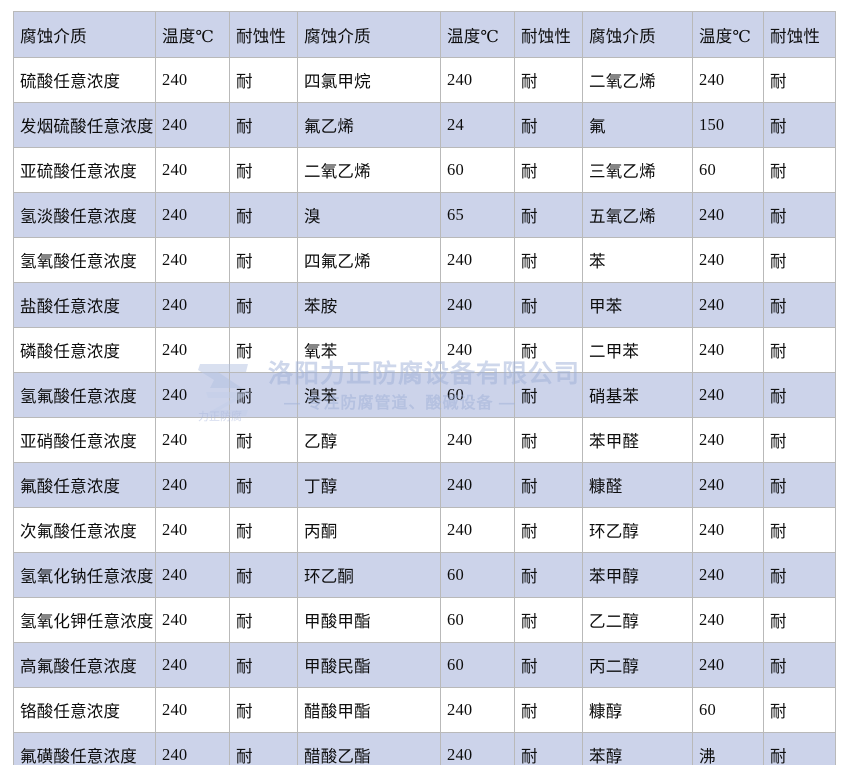 Image resolution: width=855 pixels, height=765 pixels. What do you see at coordinates (637, 440) in the screenshot?
I see `cell-media: 苯甲醛` at bounding box center [637, 440].